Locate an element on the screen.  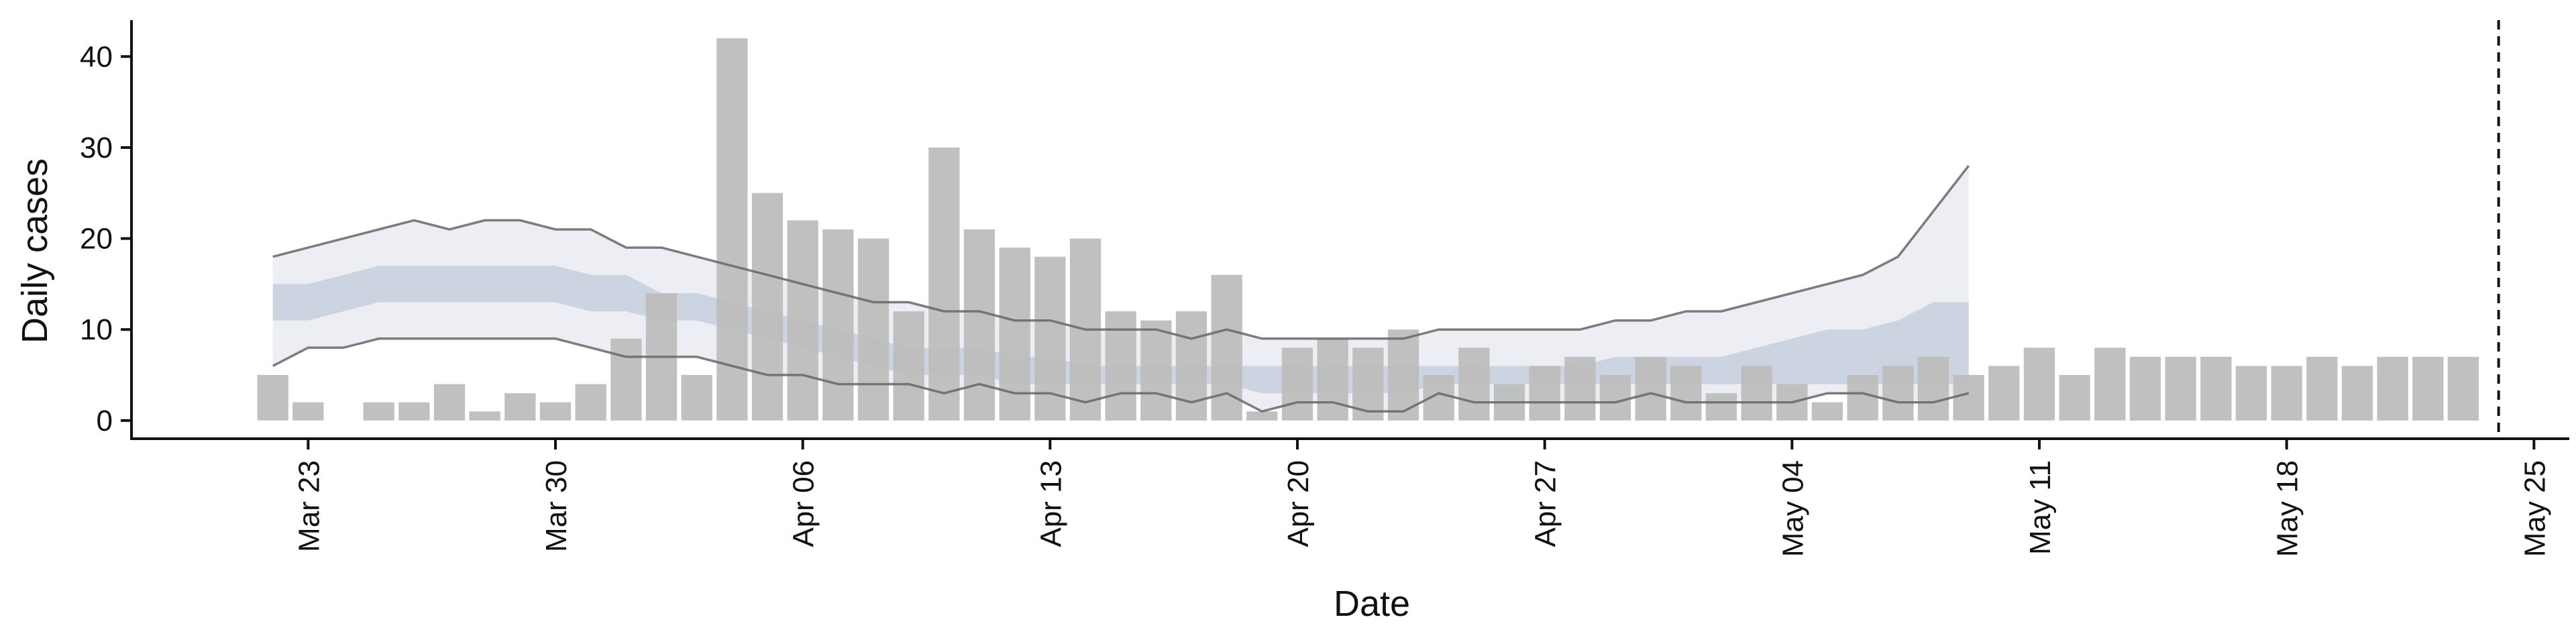
y-tick-label: 40 is located at coordinates (96, 56).